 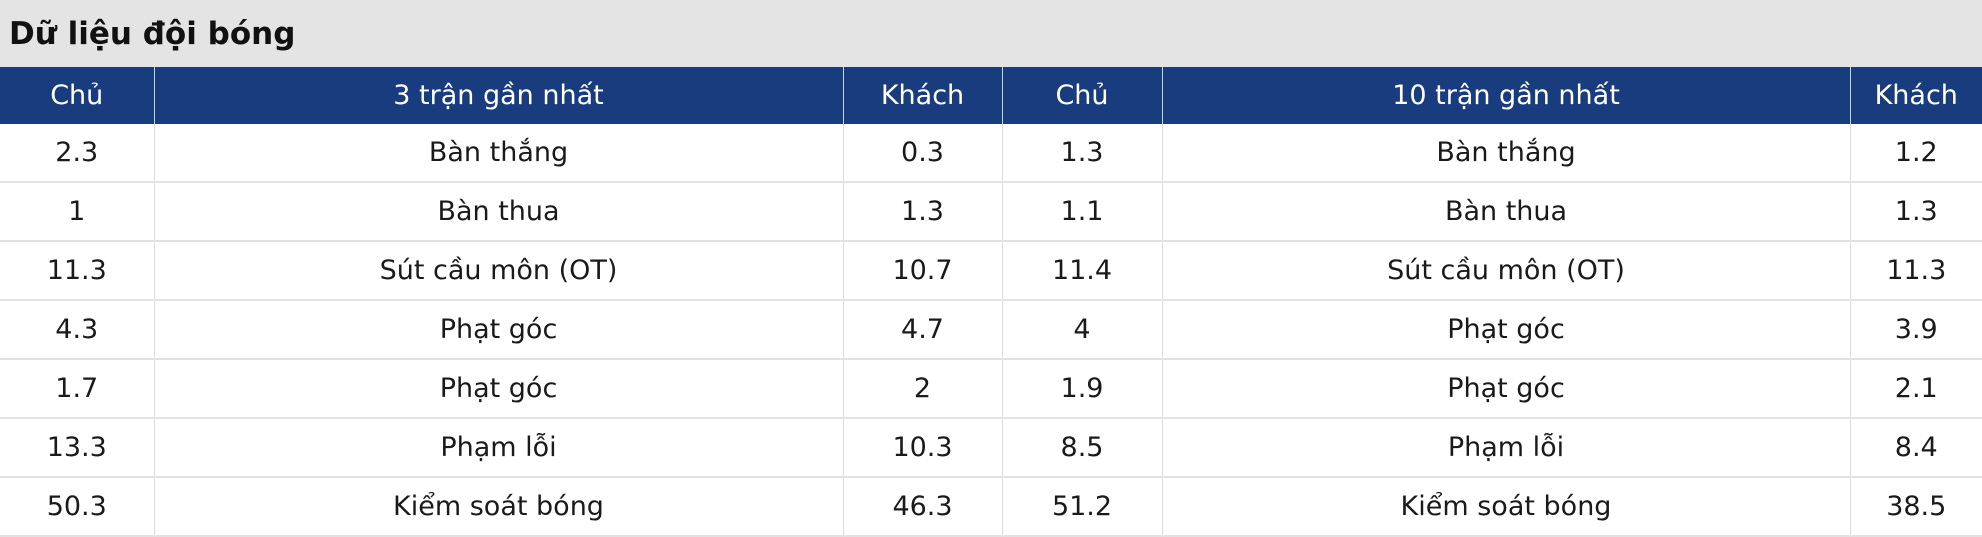 I want to click on table-cell: 11.4, so click(x=1081, y=271).